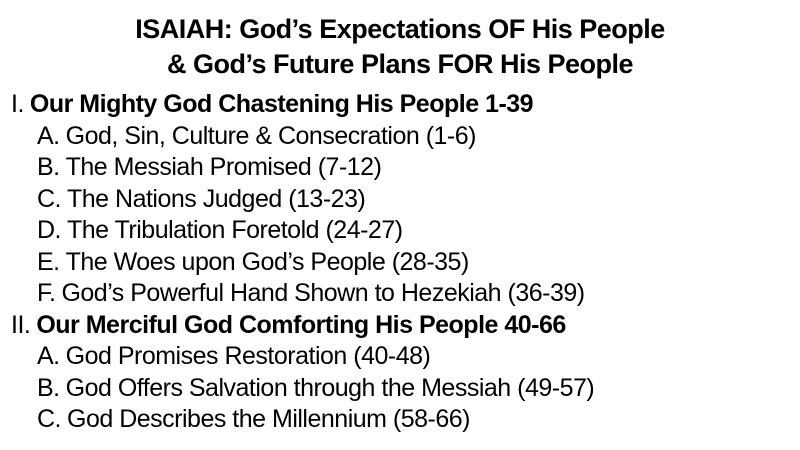 The image size is (800, 450). What do you see at coordinates (216, 198) in the screenshot?
I see `outline-text: The Nations Judged (13-23)` at bounding box center [216, 198].